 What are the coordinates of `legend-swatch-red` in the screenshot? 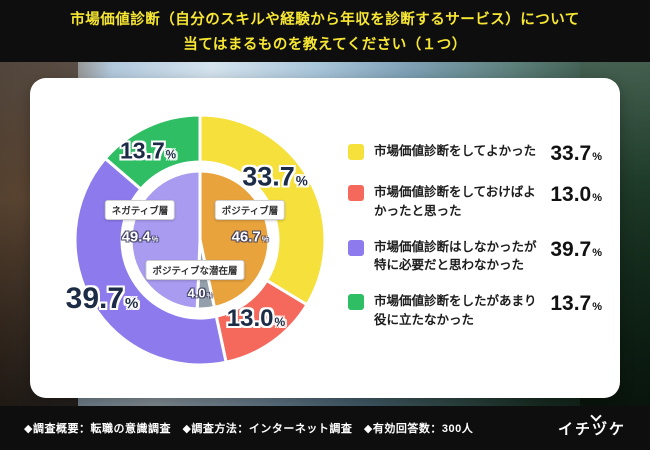 It's located at (356, 193).